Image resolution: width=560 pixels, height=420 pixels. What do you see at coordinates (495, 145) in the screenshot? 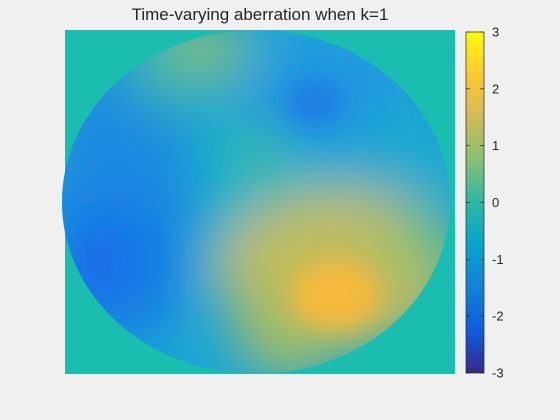
I see `colorbar-tick-label: 1` at bounding box center [495, 145].